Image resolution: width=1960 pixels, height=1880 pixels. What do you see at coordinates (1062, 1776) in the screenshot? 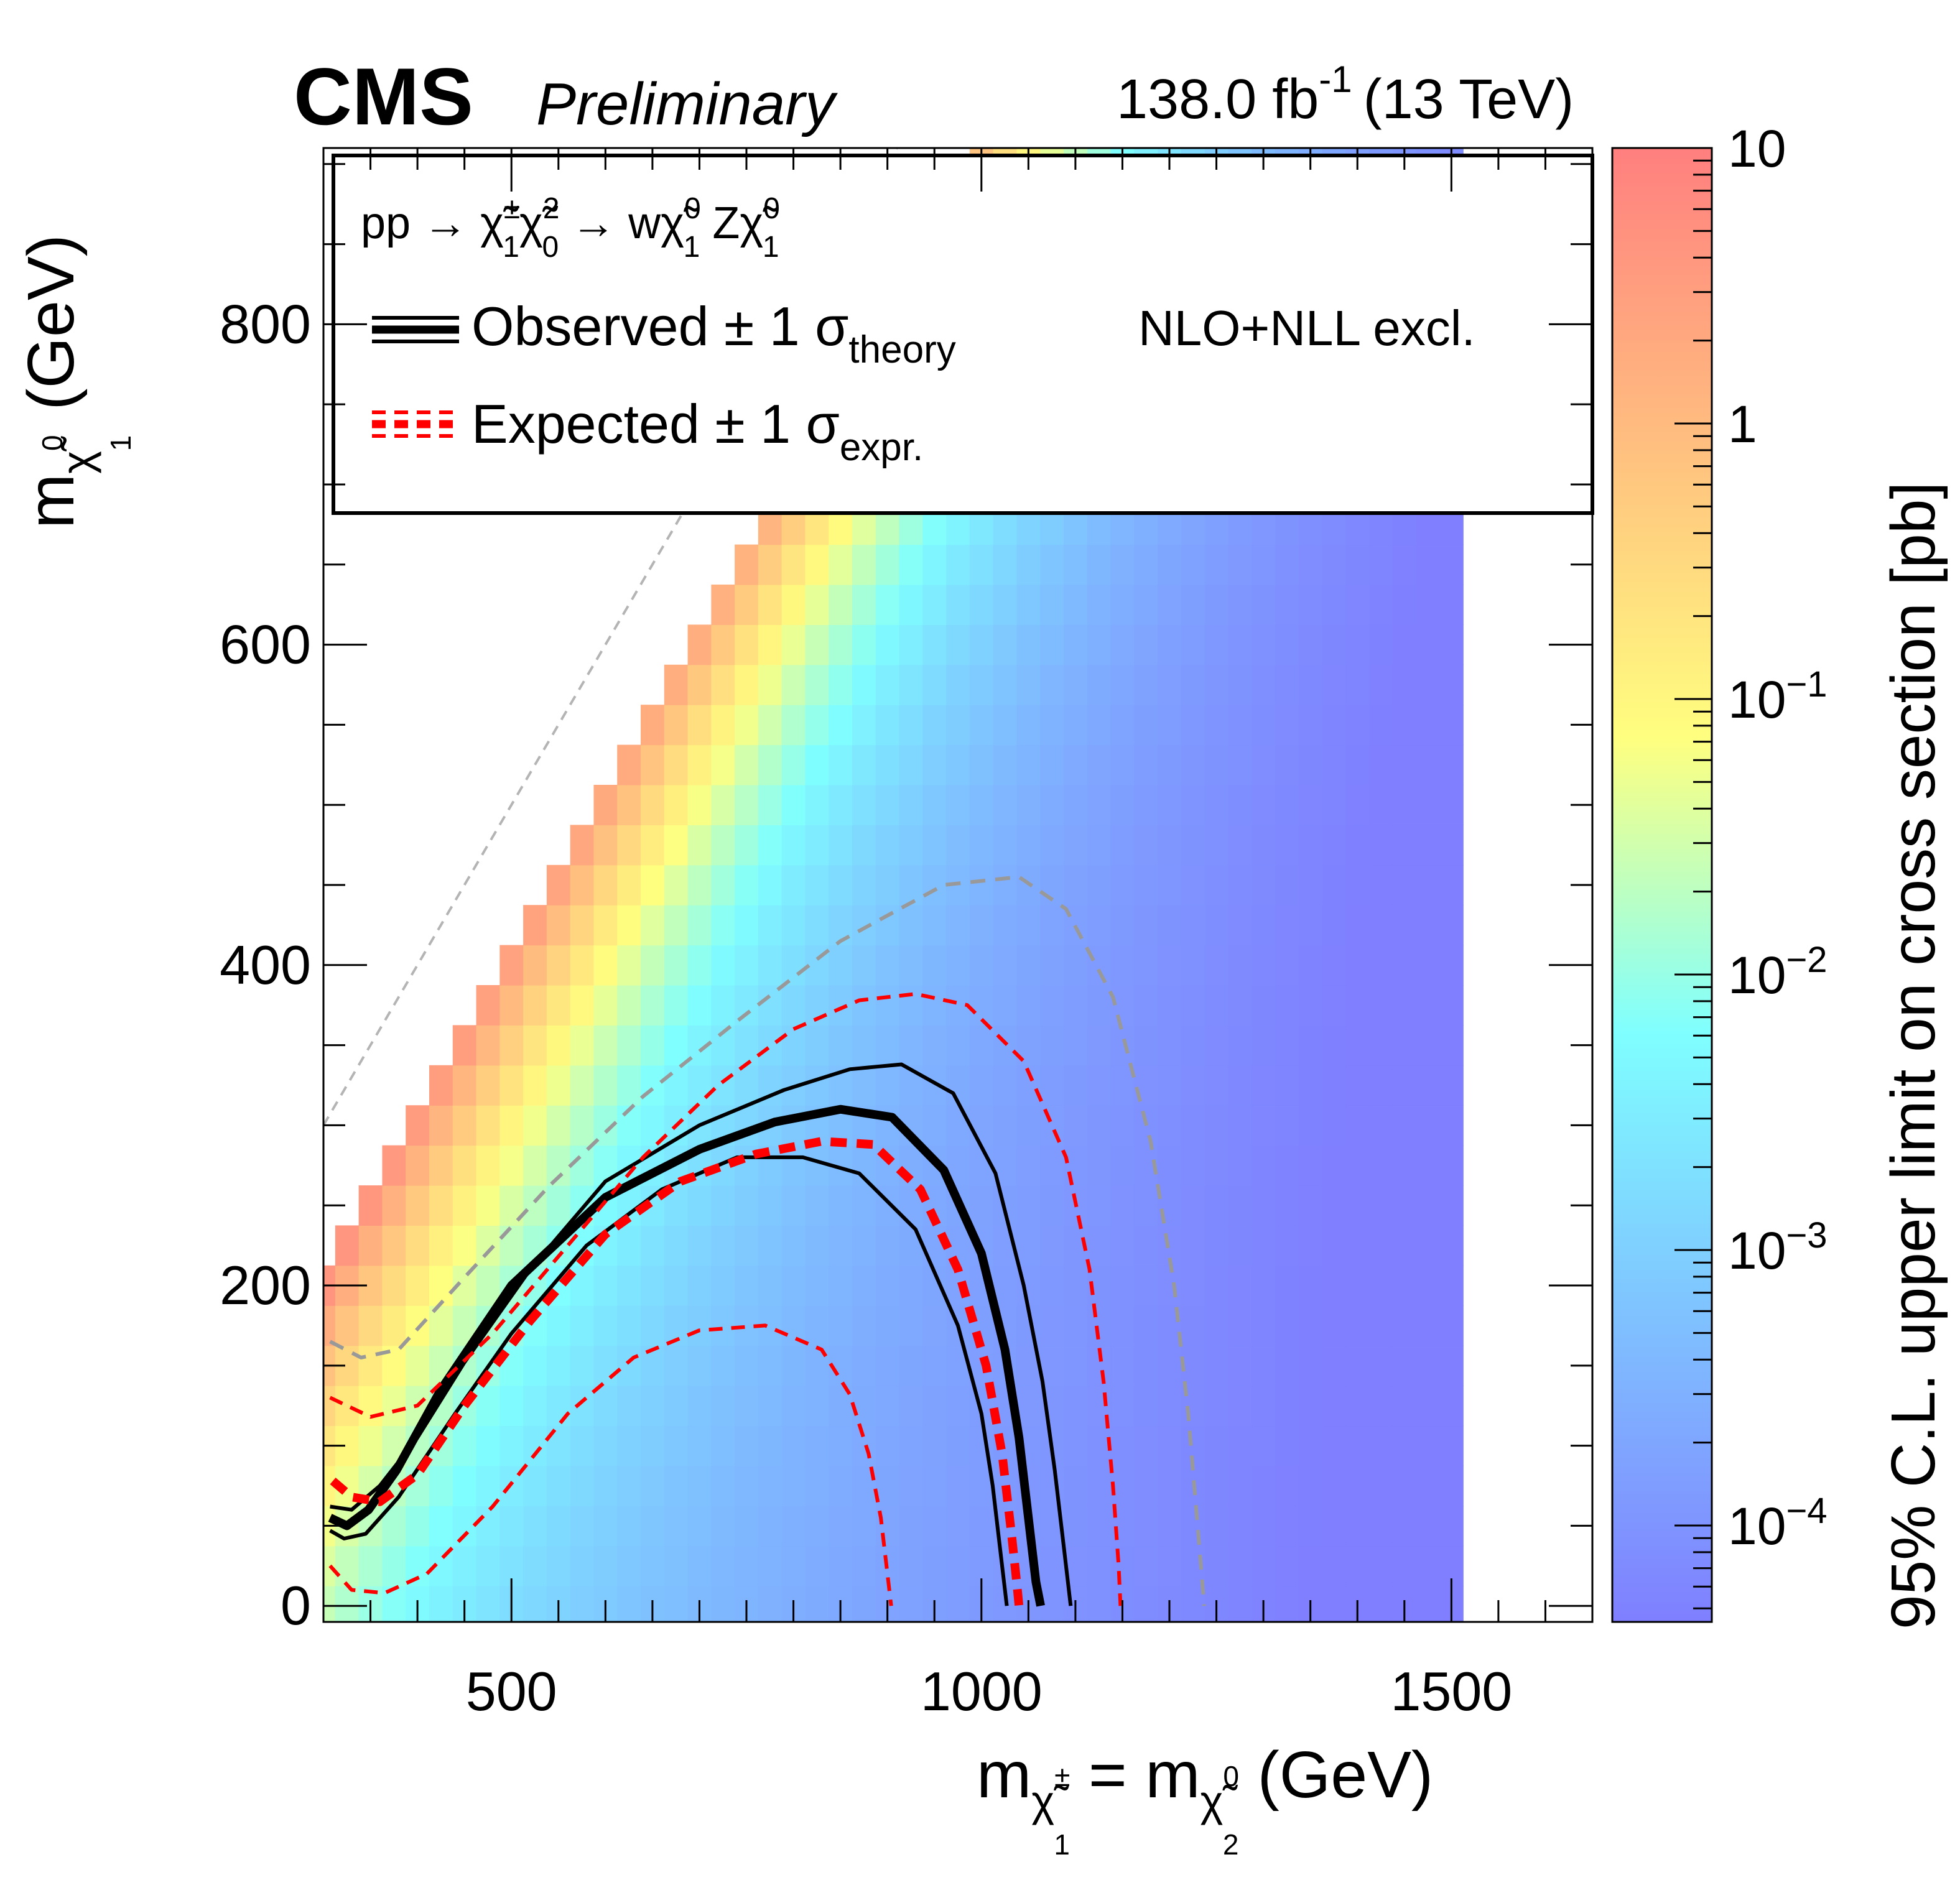
I see `x-title-chargino-sup: ±` at bounding box center [1062, 1776].